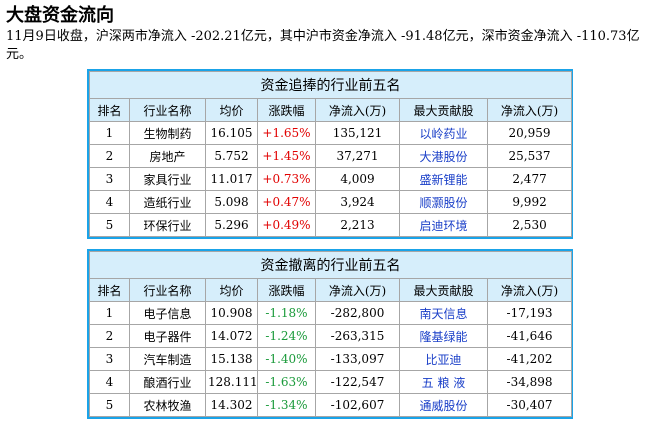 This screenshot has width=651, height=424. I want to click on top-stock-link: 南天信息, so click(443, 313).